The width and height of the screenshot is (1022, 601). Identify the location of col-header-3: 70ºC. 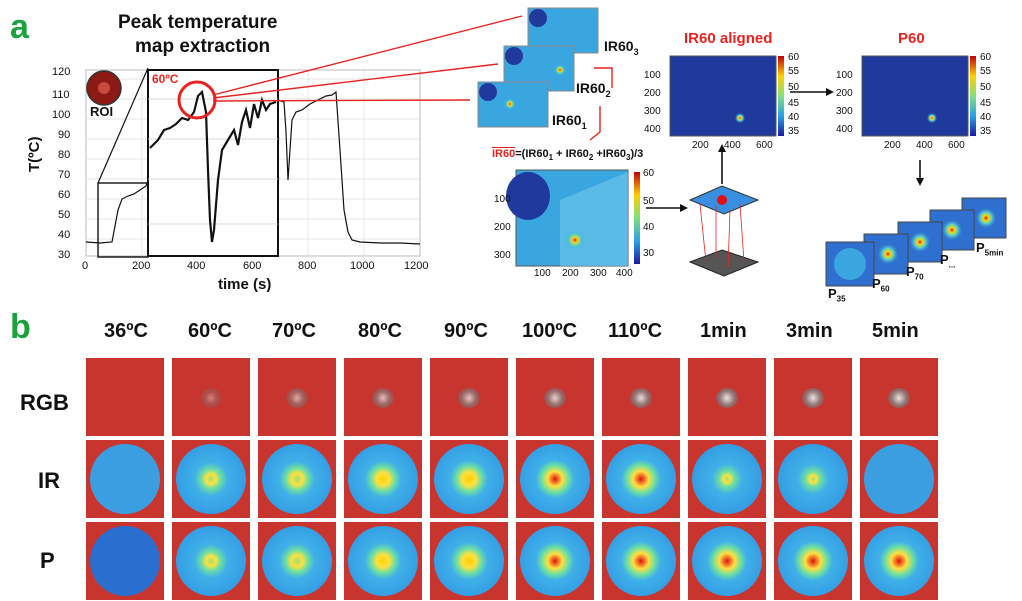
(294, 331).